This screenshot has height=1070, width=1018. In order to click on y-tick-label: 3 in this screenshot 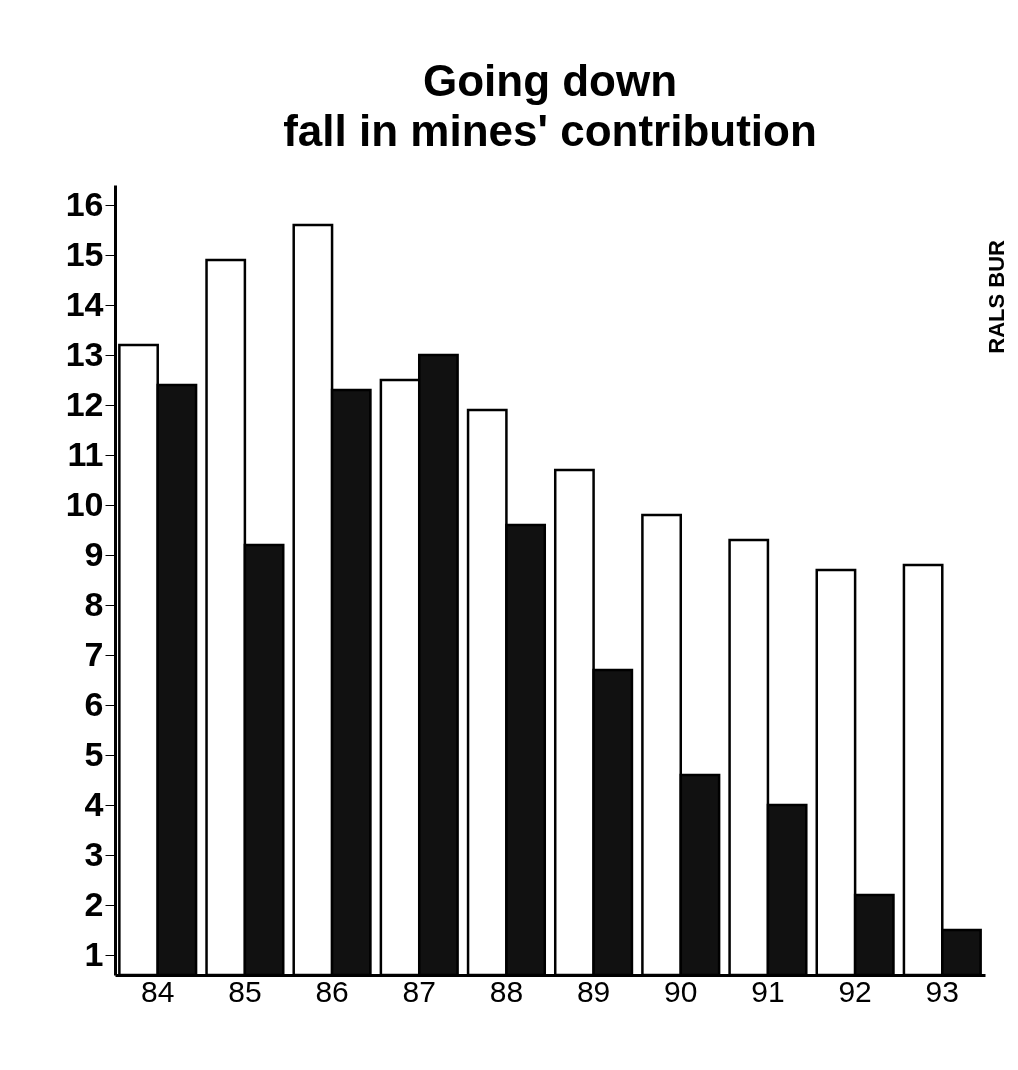, I will do `click(94, 853)`.